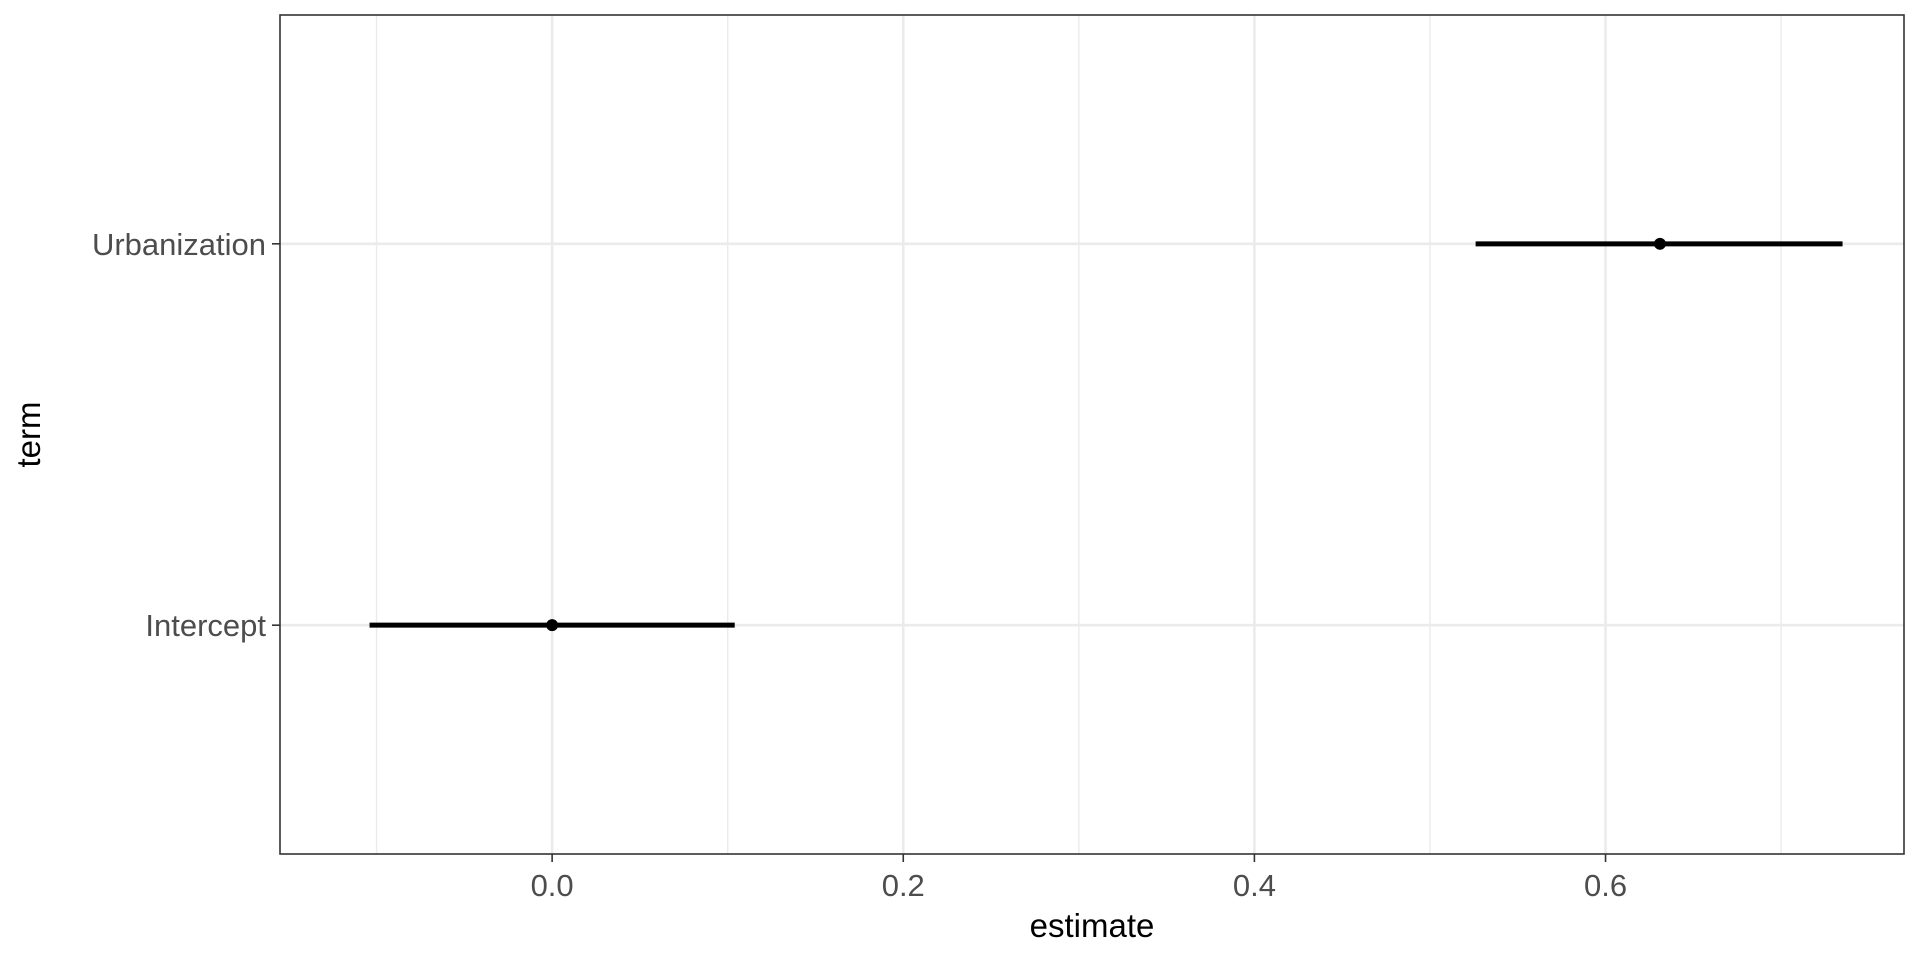  What do you see at coordinates (552, 885) in the screenshot?
I see `x-tick-label: 0.0` at bounding box center [552, 885].